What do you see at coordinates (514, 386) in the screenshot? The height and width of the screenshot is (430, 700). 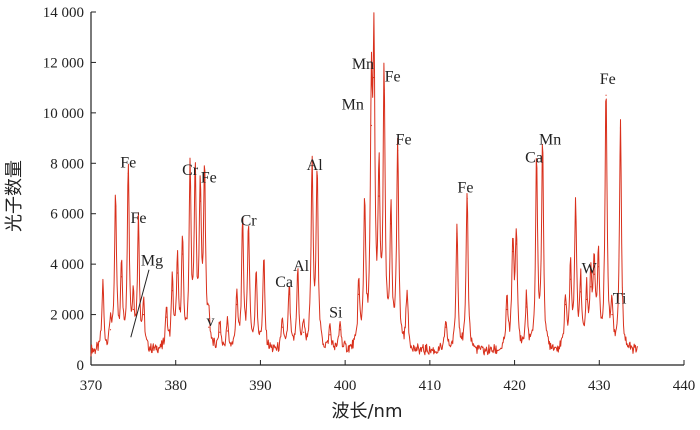 I see `x-tick-label: 420` at bounding box center [514, 386].